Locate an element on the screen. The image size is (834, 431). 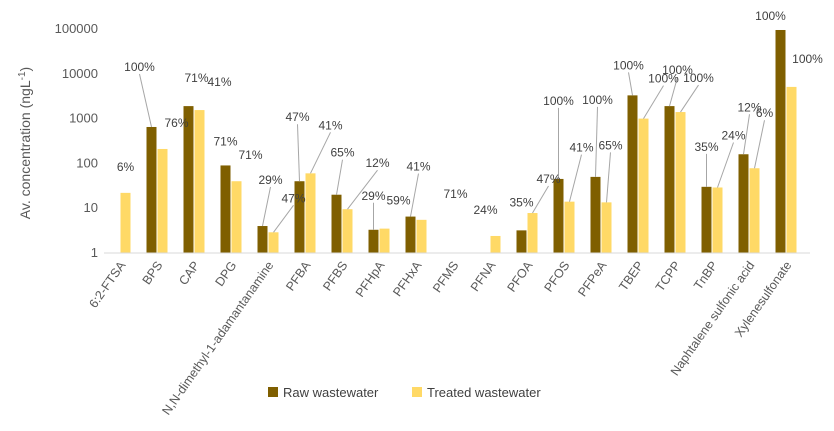
x-tick-label: PFOA is located at coordinates (519, 276).